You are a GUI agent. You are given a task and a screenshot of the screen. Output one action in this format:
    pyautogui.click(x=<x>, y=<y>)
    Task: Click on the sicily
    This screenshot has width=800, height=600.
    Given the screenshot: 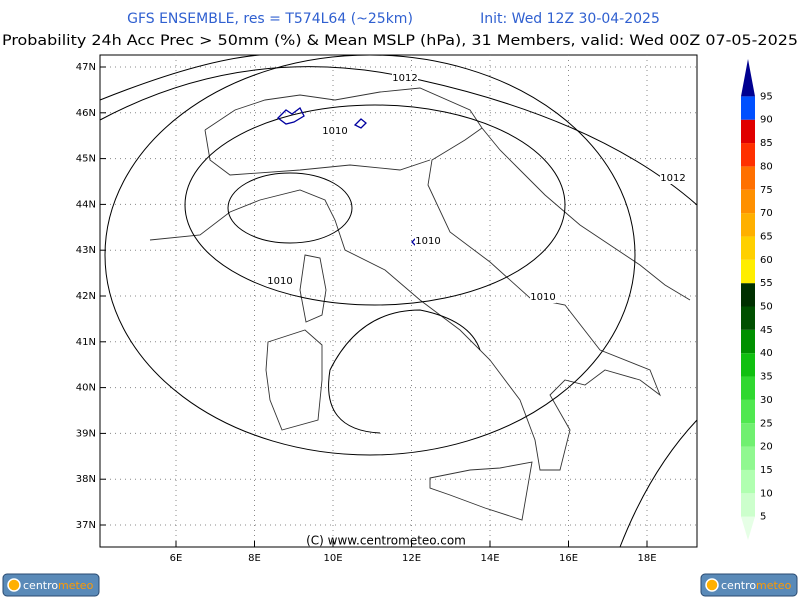 What is the action you would take?
    pyautogui.click(x=481, y=491)
    